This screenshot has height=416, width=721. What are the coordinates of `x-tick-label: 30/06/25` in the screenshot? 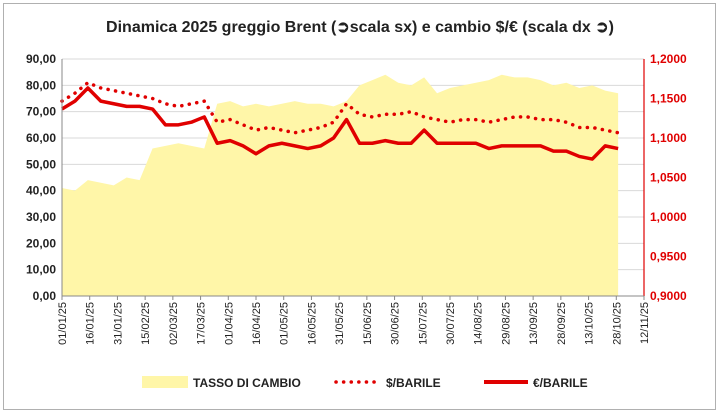 It's located at (396, 323).